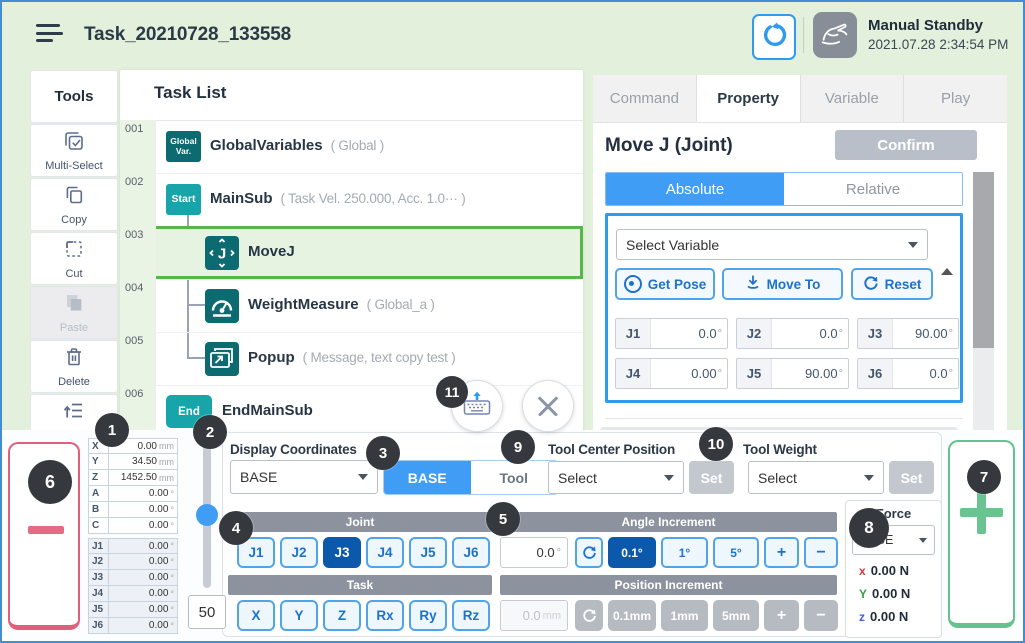 The width and height of the screenshot is (1025, 643). What do you see at coordinates (360, 585) in the screenshot?
I see `task-section-header: Task` at bounding box center [360, 585].